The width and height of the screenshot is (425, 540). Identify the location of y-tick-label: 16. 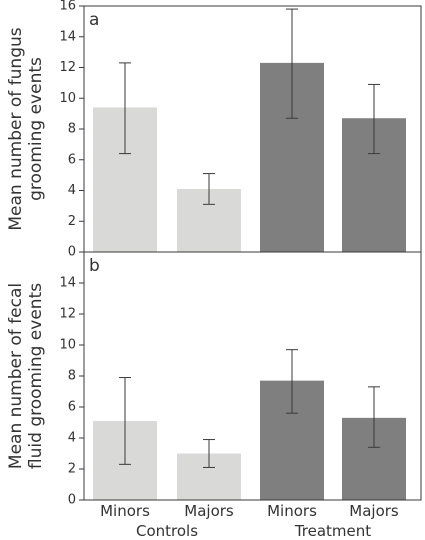
(67, 7).